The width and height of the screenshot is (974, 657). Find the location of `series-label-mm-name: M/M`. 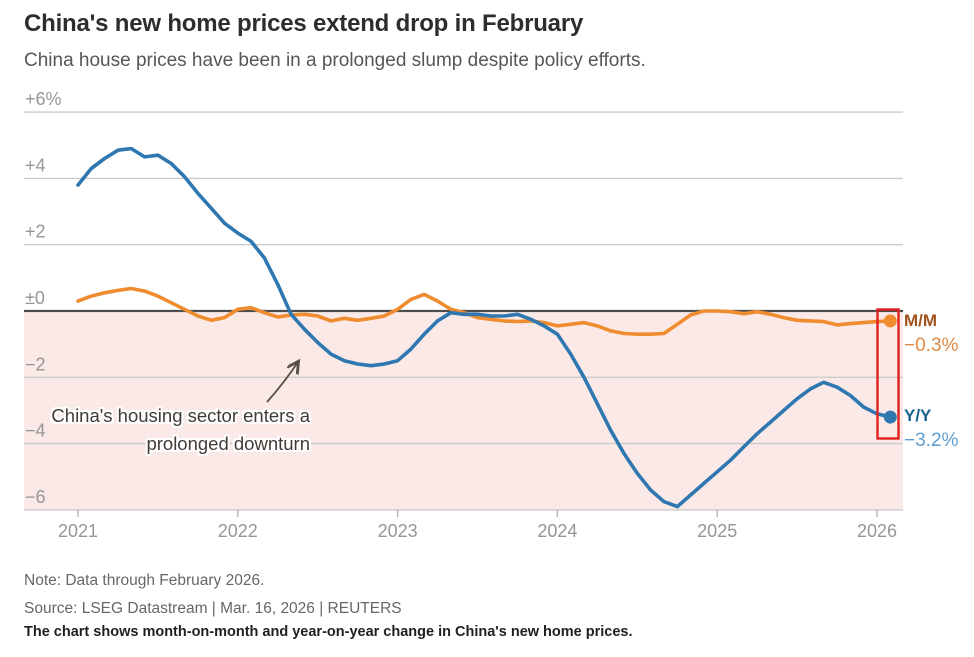

series-label-mm-name: M/M is located at coordinates (921, 320).